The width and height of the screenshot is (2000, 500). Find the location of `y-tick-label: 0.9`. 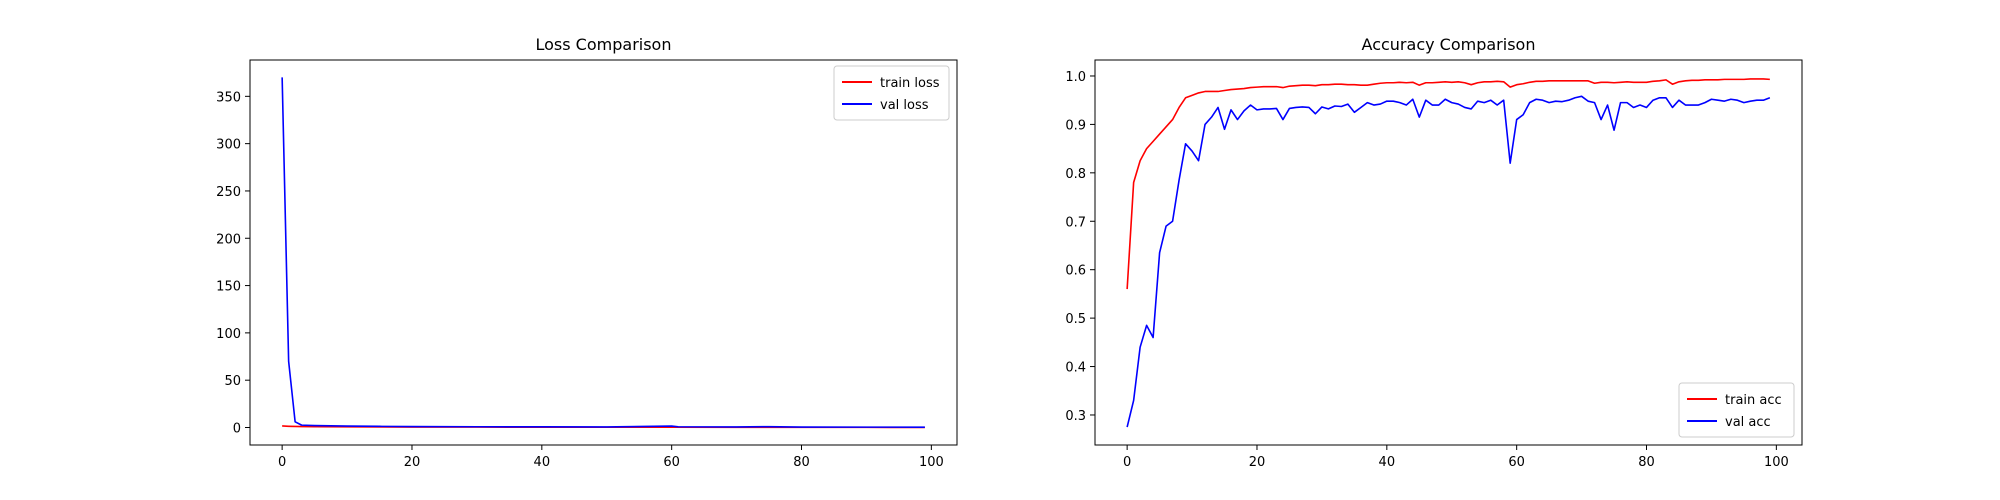

y-tick-label: 0.9 is located at coordinates (1075, 125).